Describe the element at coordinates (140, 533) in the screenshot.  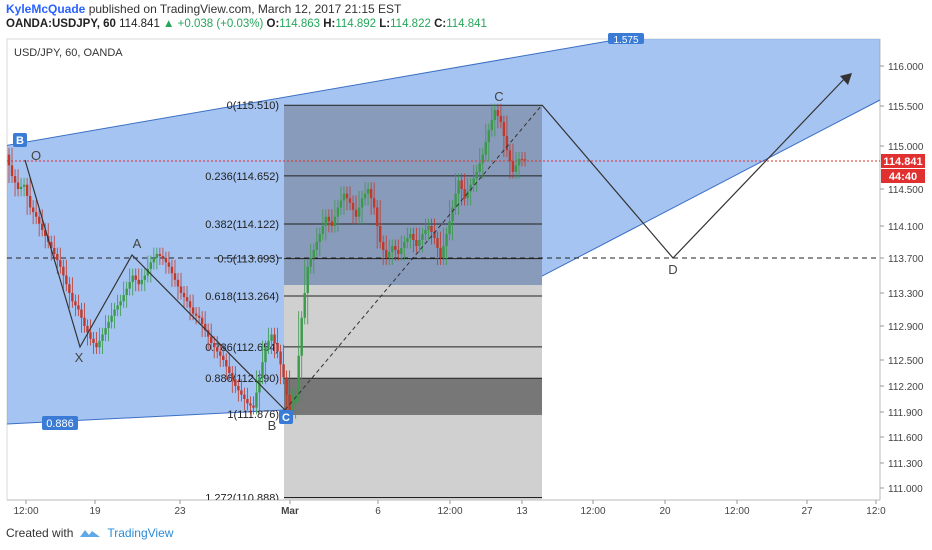
I see `tradingview-brand: TradingView` at that location.